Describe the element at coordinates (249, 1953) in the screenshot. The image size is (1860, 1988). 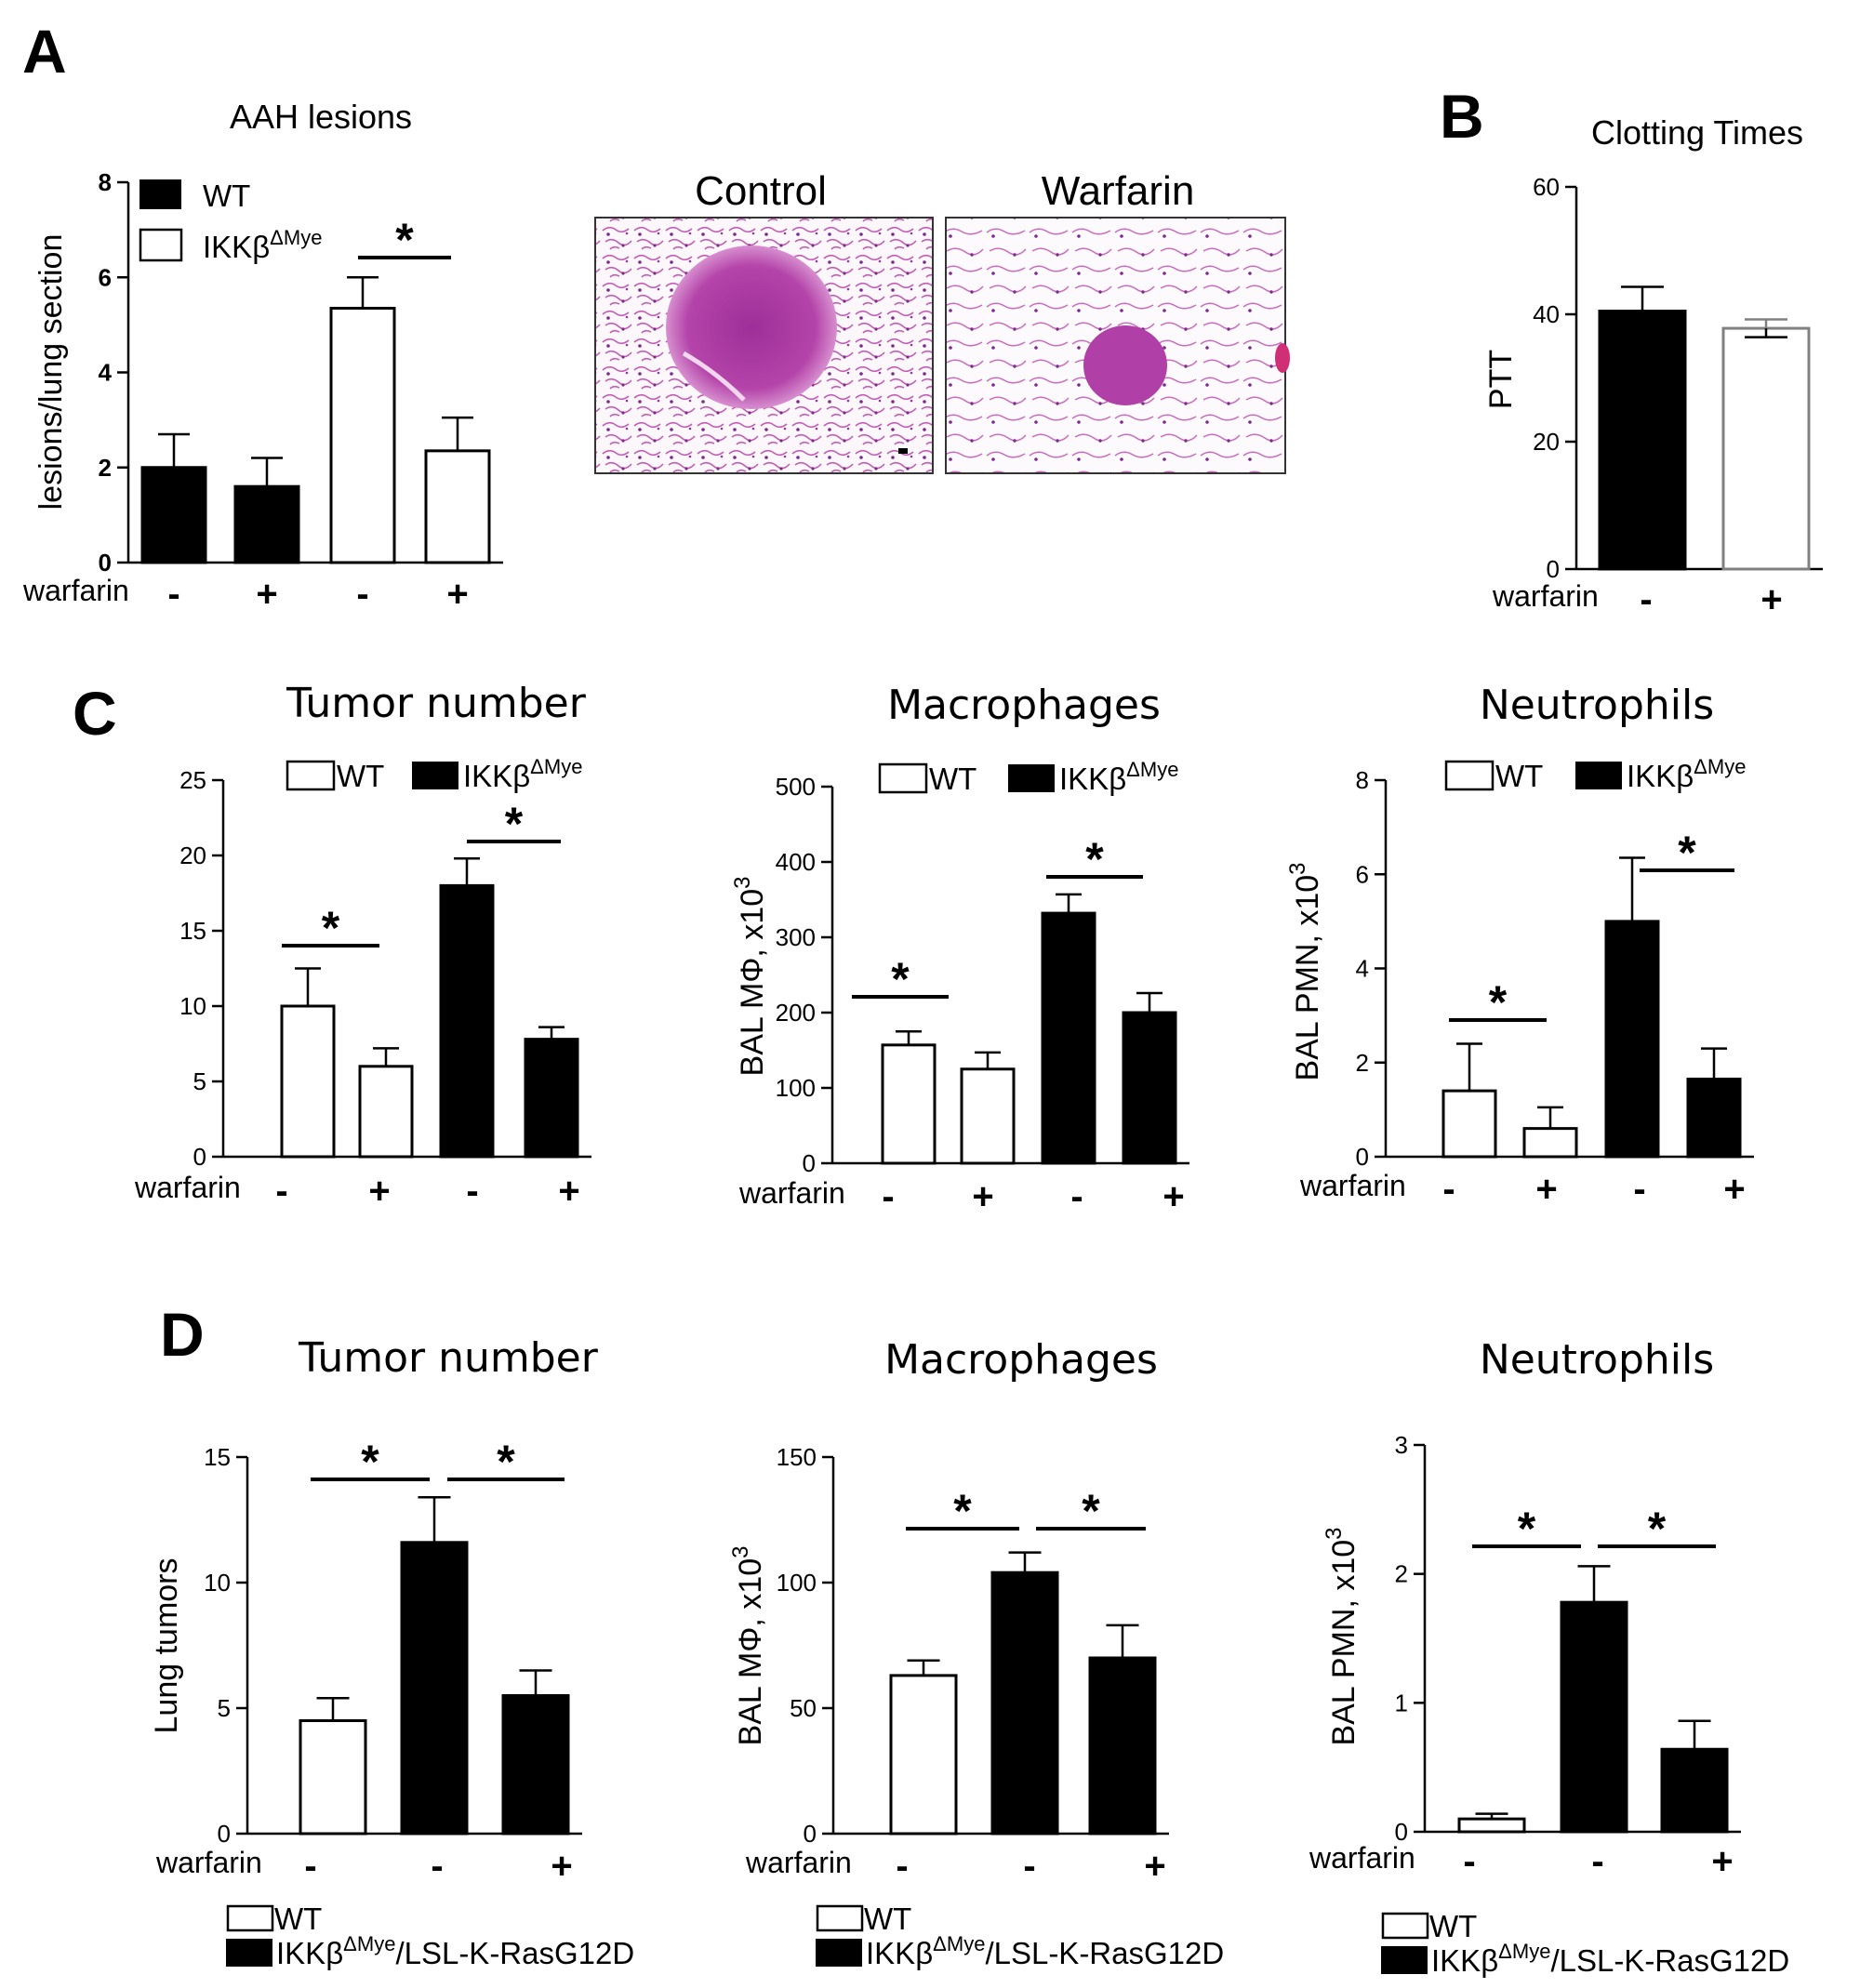
I see `legend-d-tumor-swatch-ikk` at that location.